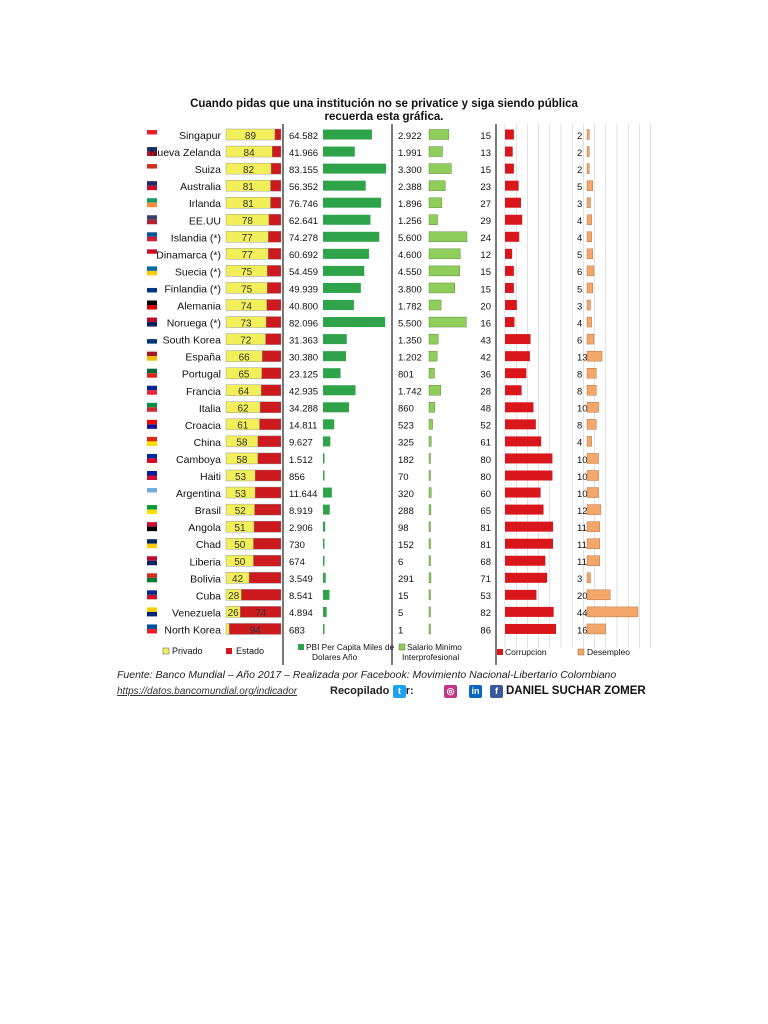 The image size is (768, 1024). I want to click on privado-value: 58, so click(242, 460).